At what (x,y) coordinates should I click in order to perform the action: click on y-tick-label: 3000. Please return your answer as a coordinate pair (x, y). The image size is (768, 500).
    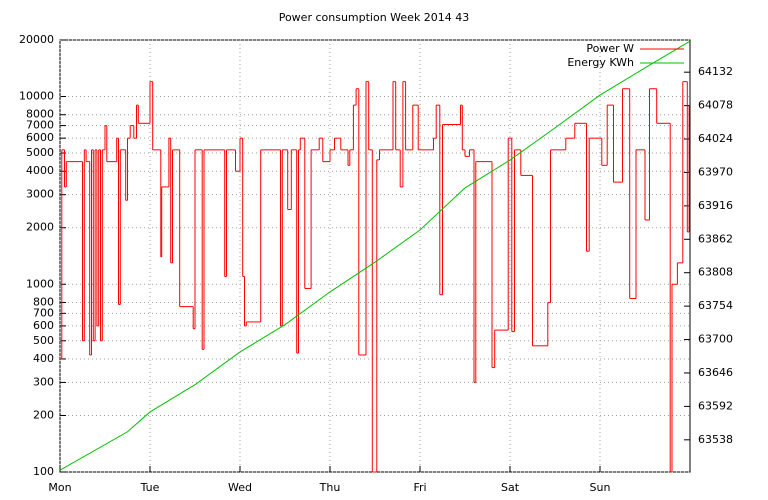
    Looking at the image, I should click on (40, 194).